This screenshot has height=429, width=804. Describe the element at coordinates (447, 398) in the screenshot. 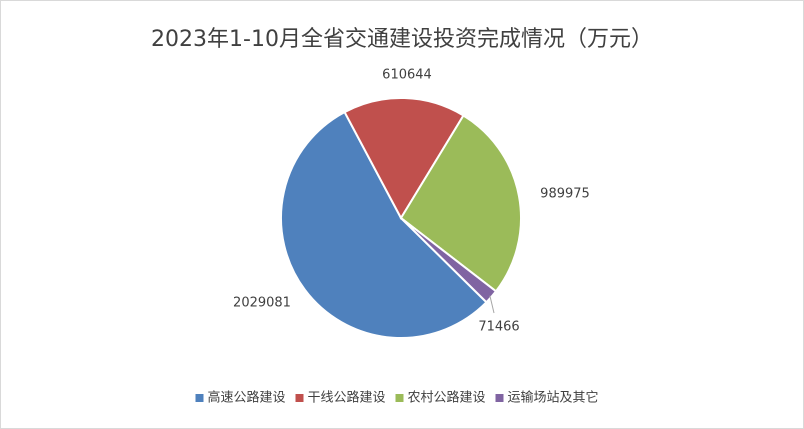

I see `legend-label: 农村公路建设` at that location.